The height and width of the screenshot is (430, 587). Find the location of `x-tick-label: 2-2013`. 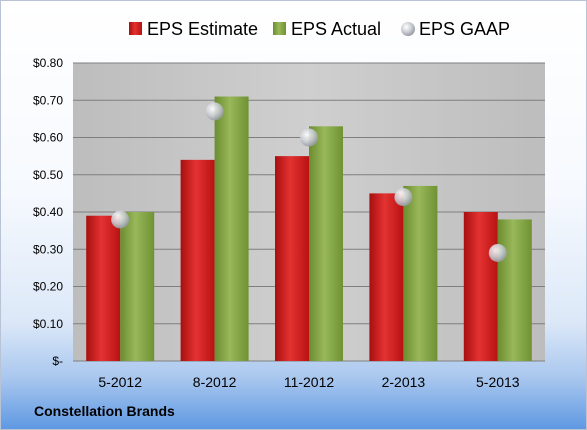

x-tick-label: 2-2013 is located at coordinates (404, 382).